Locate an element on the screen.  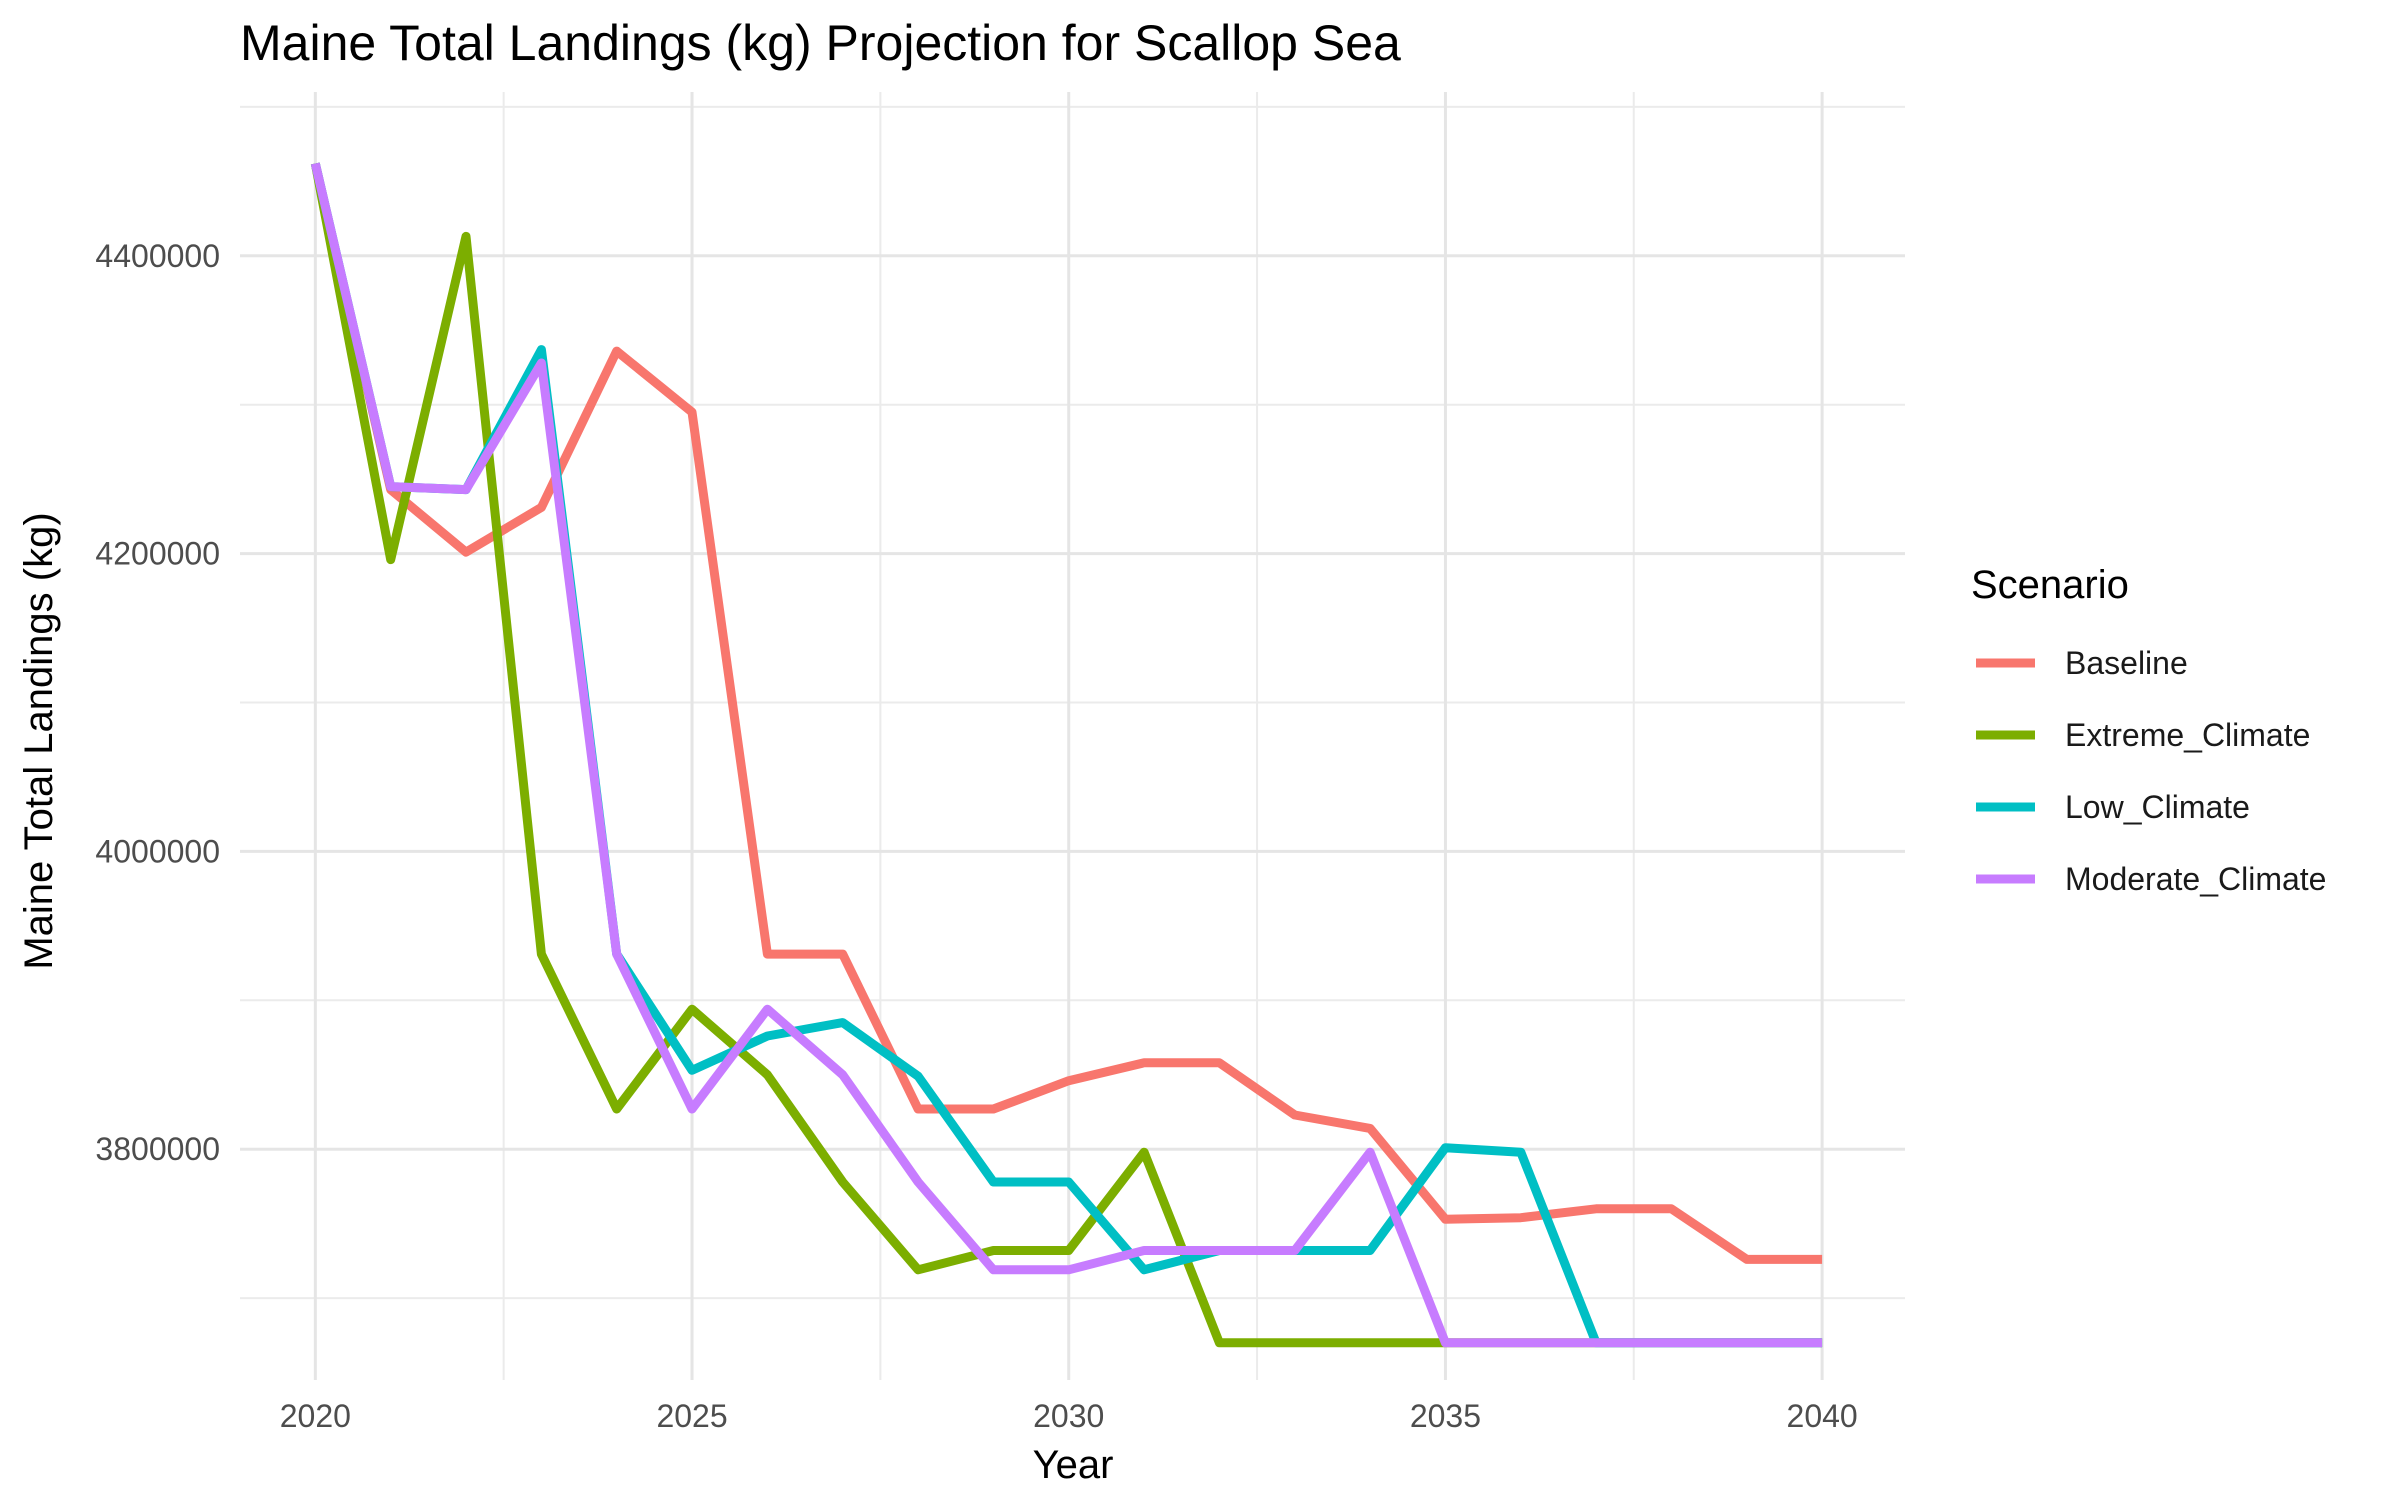
legend-label-baseline: Baseline is located at coordinates (2126, 663).